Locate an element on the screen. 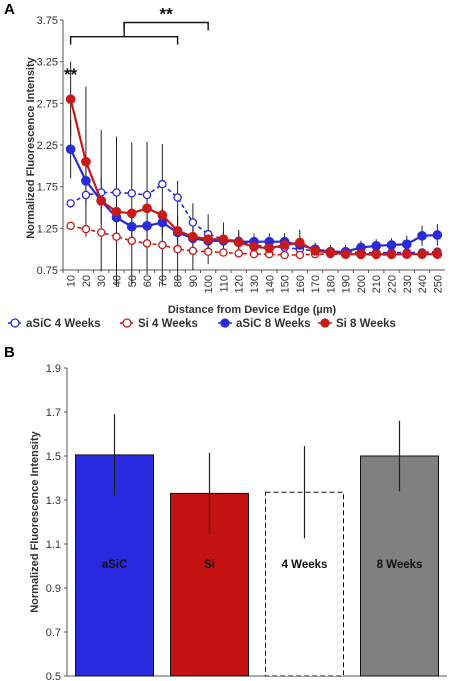 Image resolution: width=454 pixels, height=681 pixels. x-tick-label: 130 is located at coordinates (255, 284).